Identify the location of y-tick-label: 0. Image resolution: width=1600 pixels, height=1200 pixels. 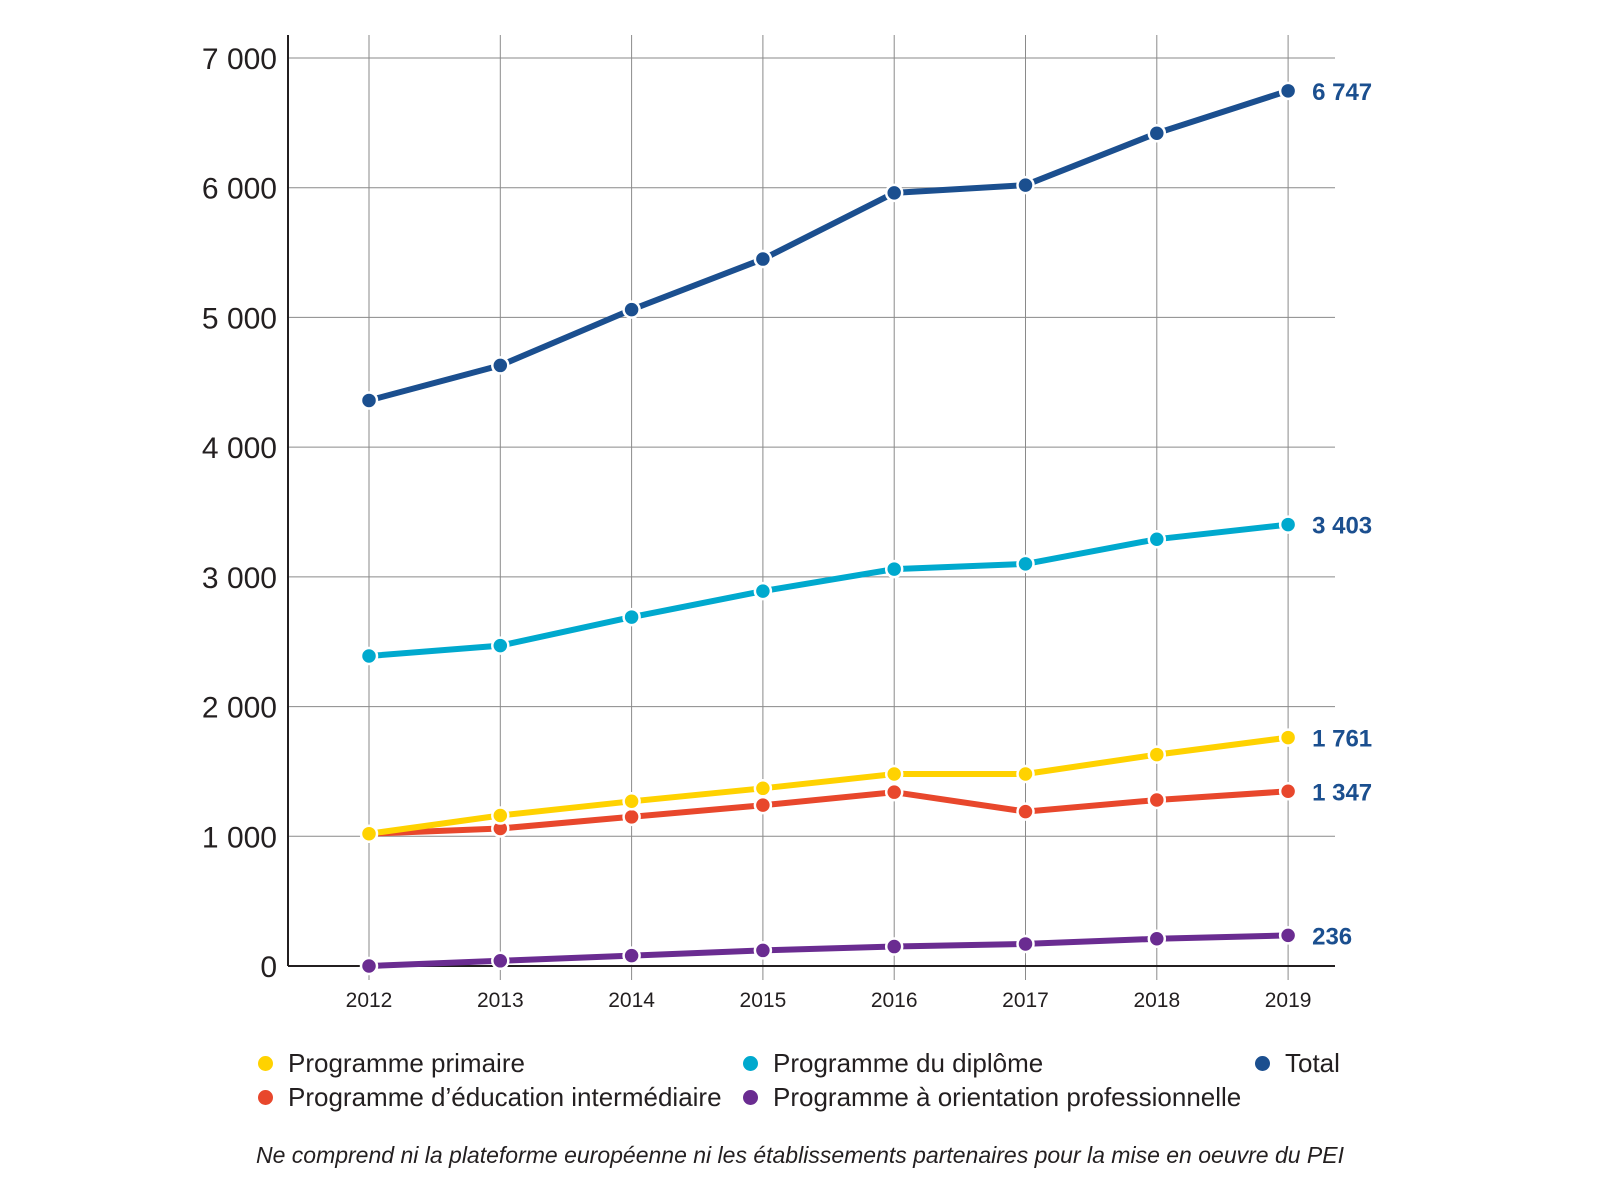
(268, 967).